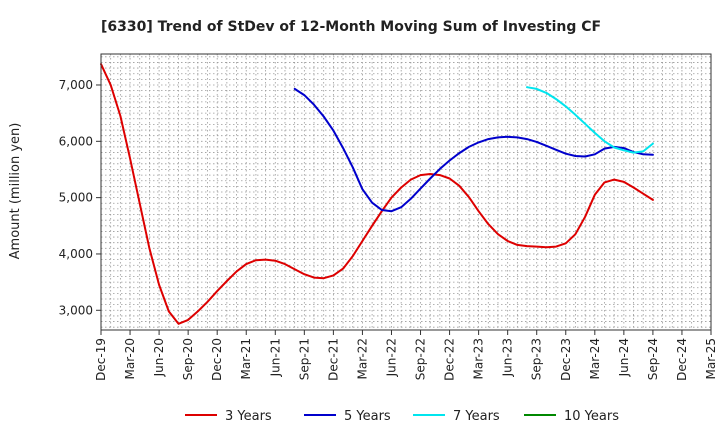 Image resolution: width=720 pixels, height=440 pixels. I want to click on y-tick-label: 3,000, so click(76, 310).